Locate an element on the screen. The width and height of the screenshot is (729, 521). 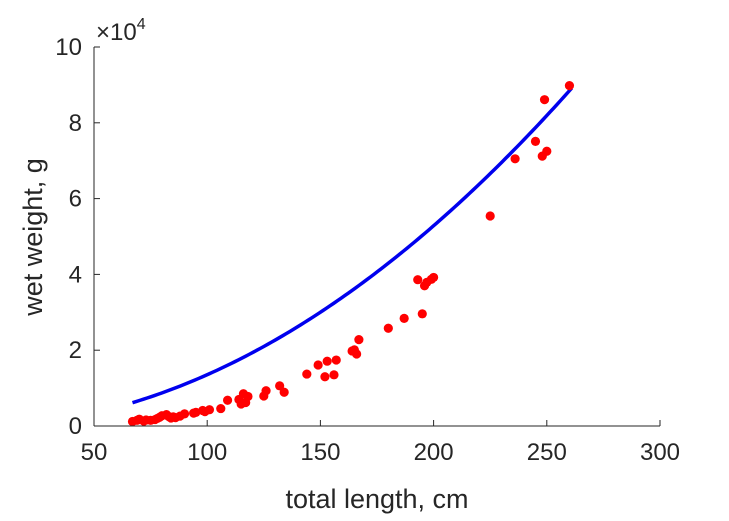
x-tick-label: 300 is located at coordinates (660, 452).